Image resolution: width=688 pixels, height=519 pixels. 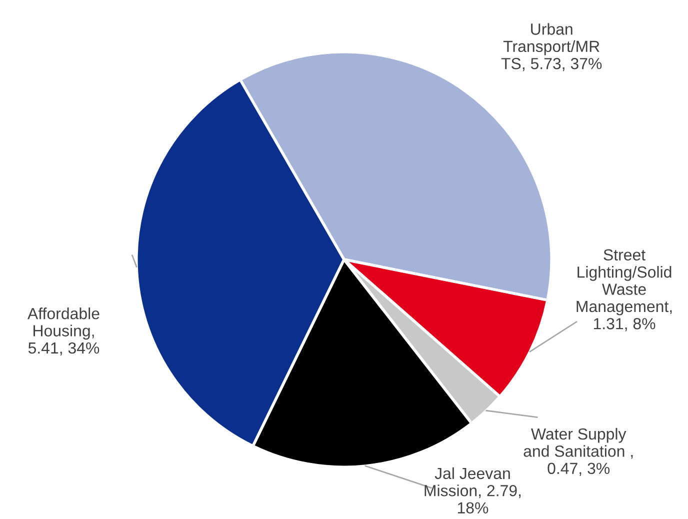 What do you see at coordinates (472, 490) in the screenshot?
I see `slice-label: Jal Jeevan Mission, 2.79, 18%` at bounding box center [472, 490].